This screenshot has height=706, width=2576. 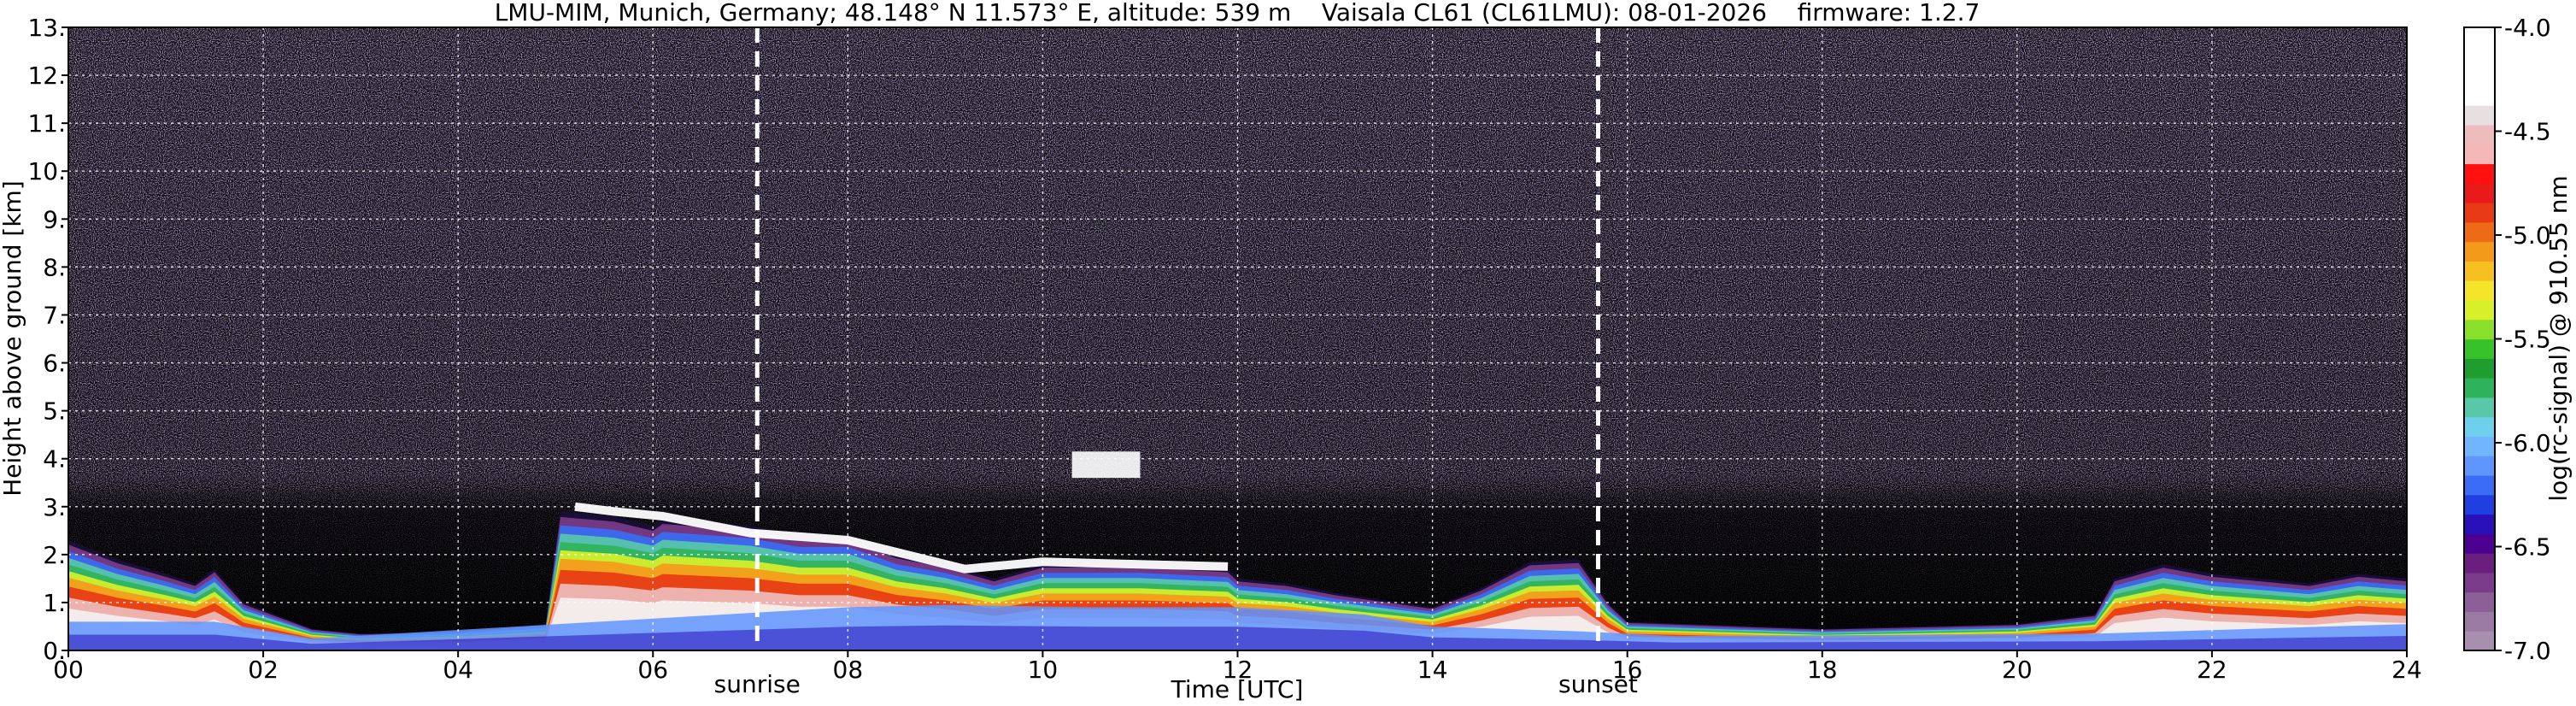 I want to click on x-tick-label: 22, so click(x=2212, y=670).